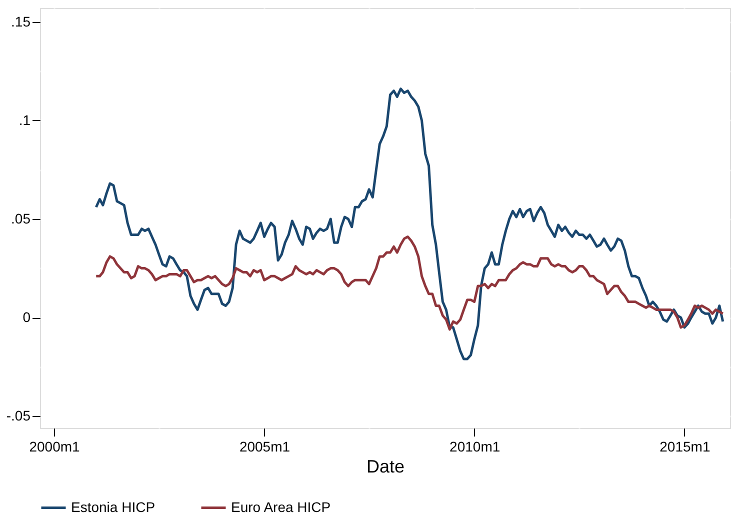 The width and height of the screenshot is (743, 532). Describe the element at coordinates (24, 120) in the screenshot. I see `y-tick-label: .1` at that location.